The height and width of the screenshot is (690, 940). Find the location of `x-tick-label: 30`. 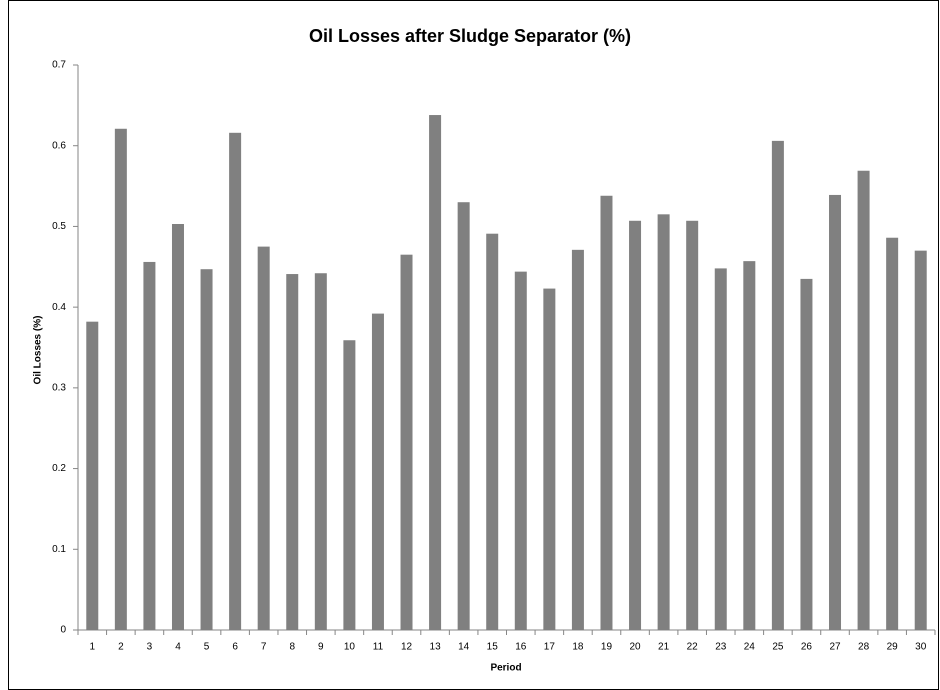

x-tick-label: 30 is located at coordinates (921, 647).